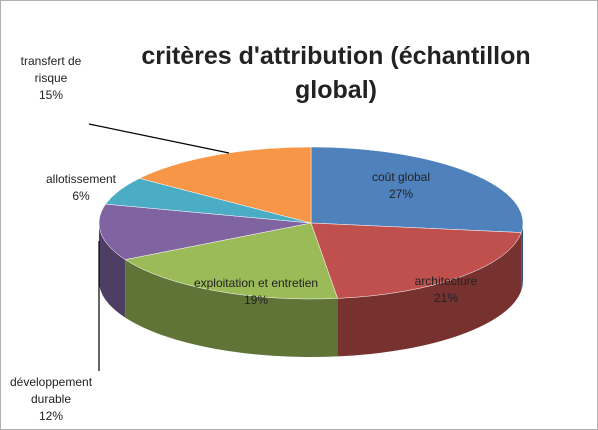 This screenshot has width=598, height=430. What do you see at coordinates (256, 300) in the screenshot?
I see `value-label: 19%` at bounding box center [256, 300].